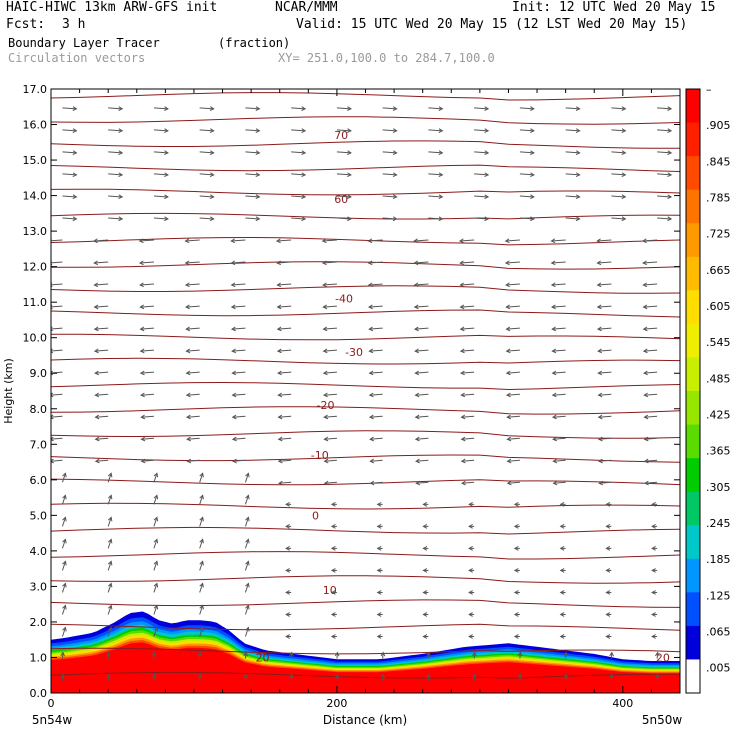 Image resolution: width=740 pixels, height=740 pixels. What do you see at coordinates (365, 652) in the screenshot?
I see `tracer-fill-layer` at bounding box center [365, 652].